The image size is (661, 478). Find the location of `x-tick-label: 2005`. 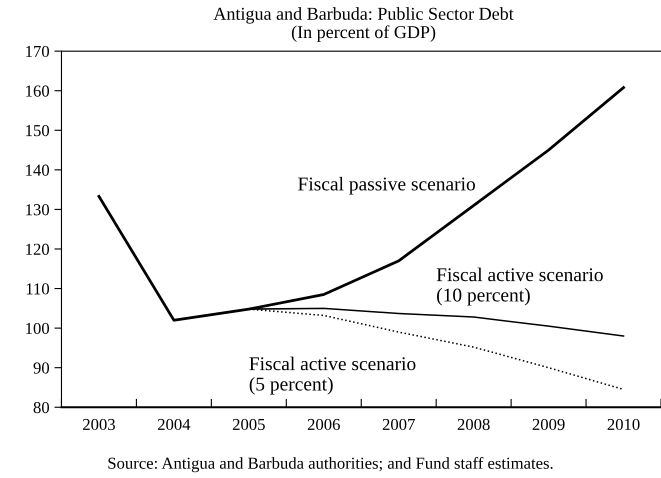

x-tick-label: 2005 is located at coordinates (248, 424).